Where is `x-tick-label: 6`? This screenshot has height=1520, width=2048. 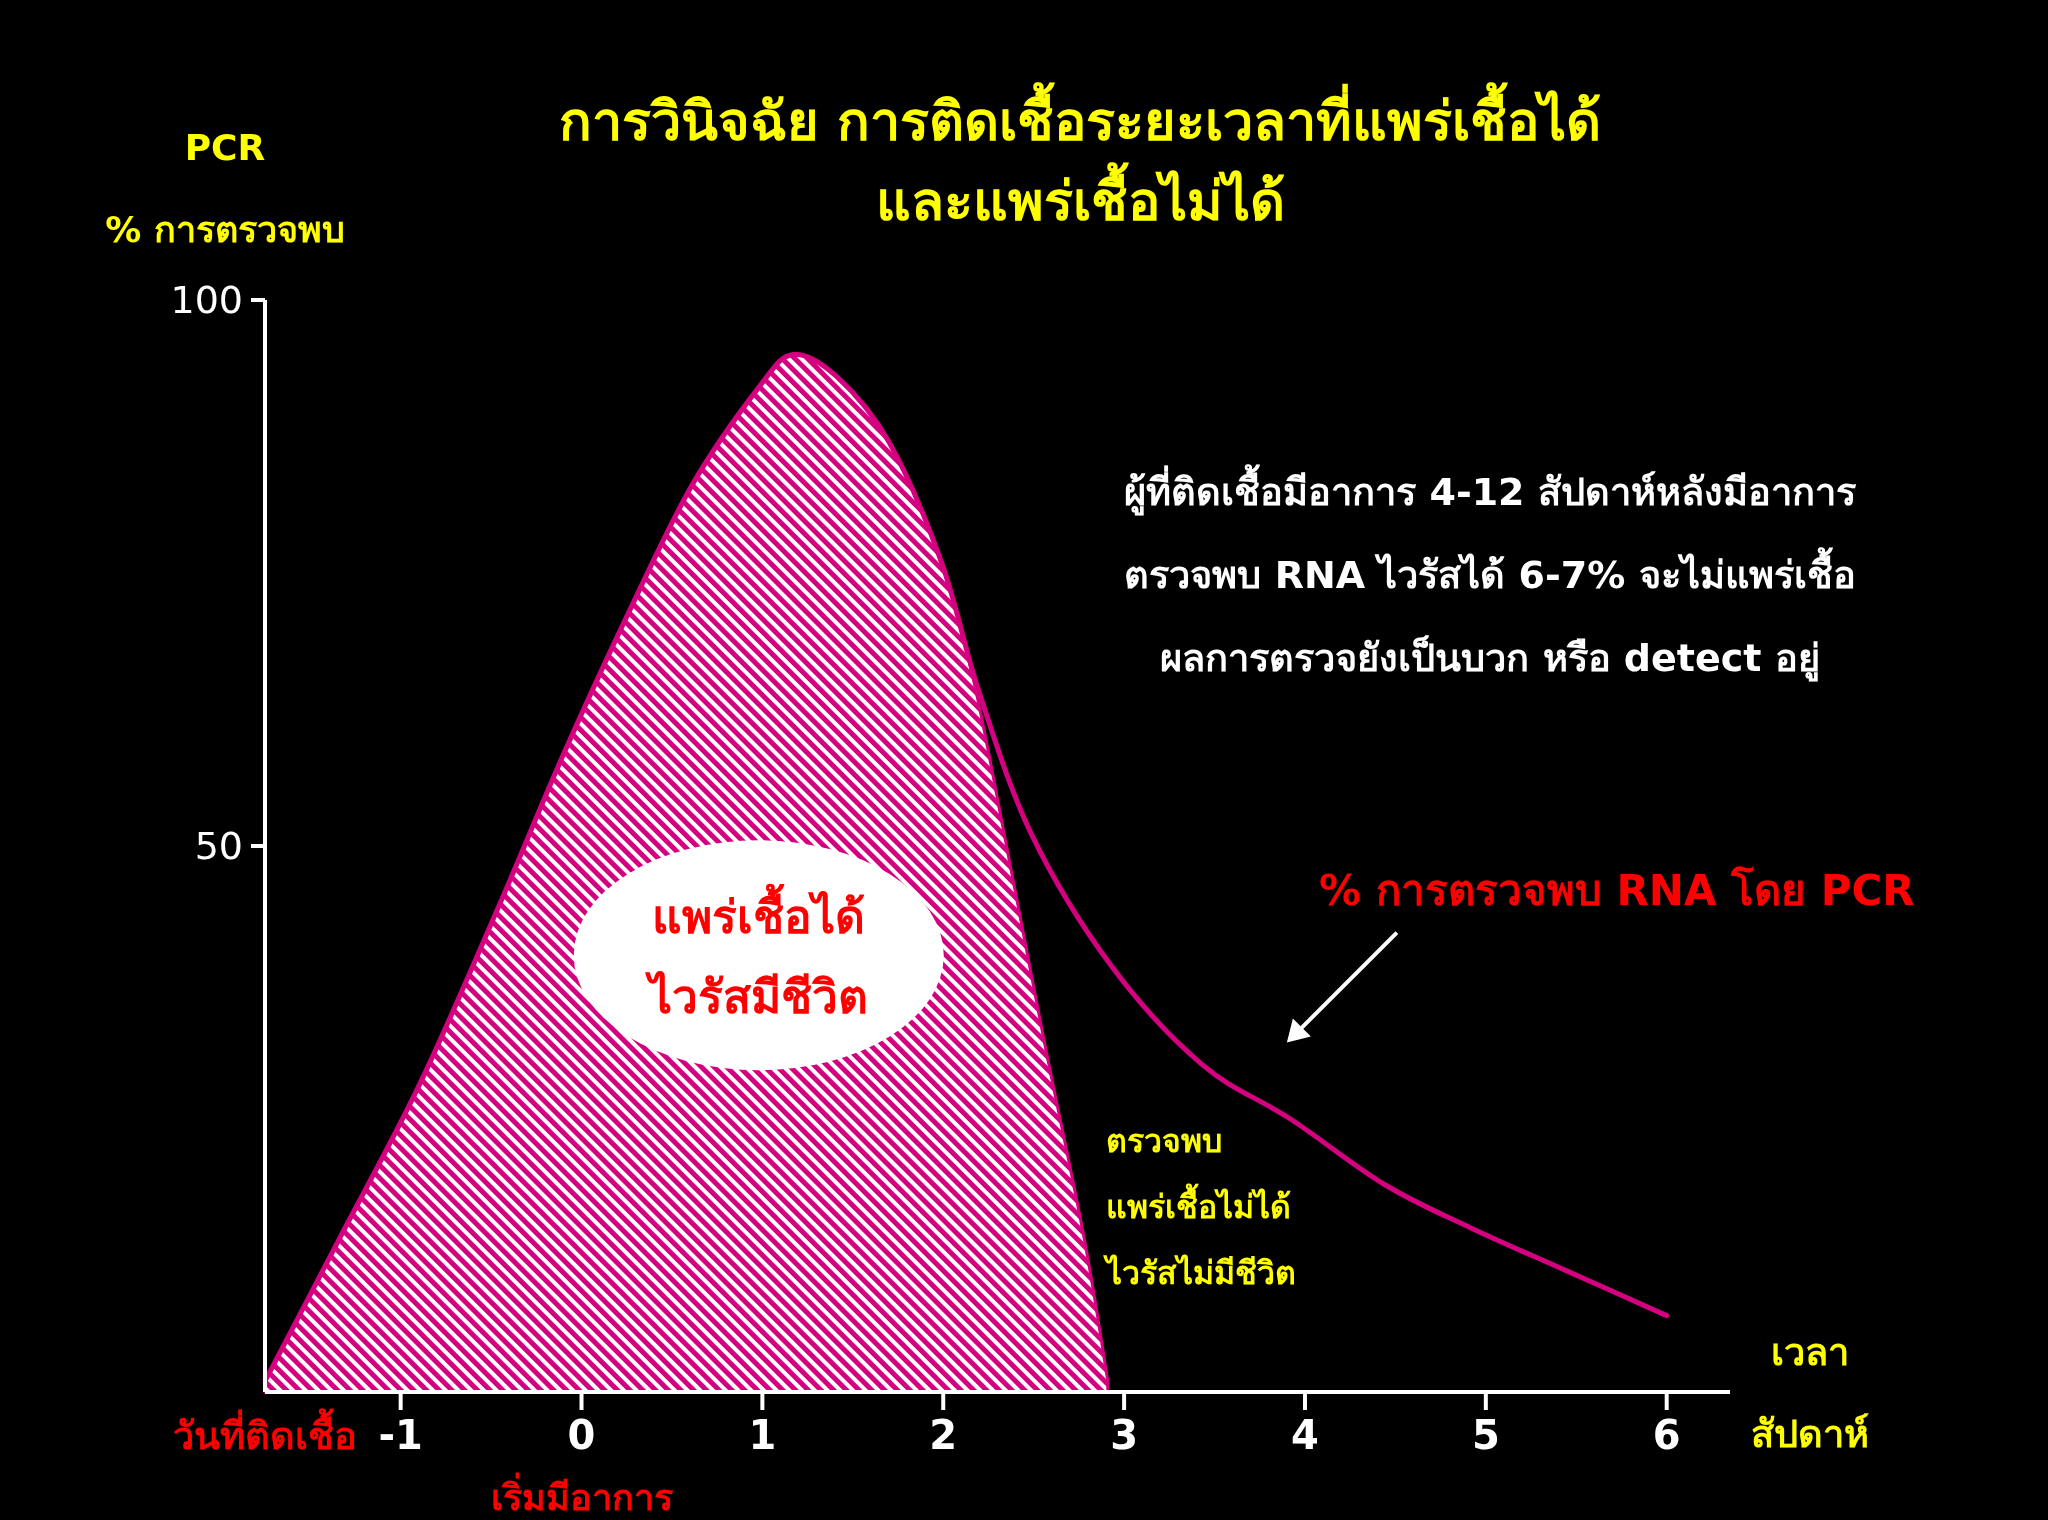
x-tick-label: 6 is located at coordinates (1666, 1435).